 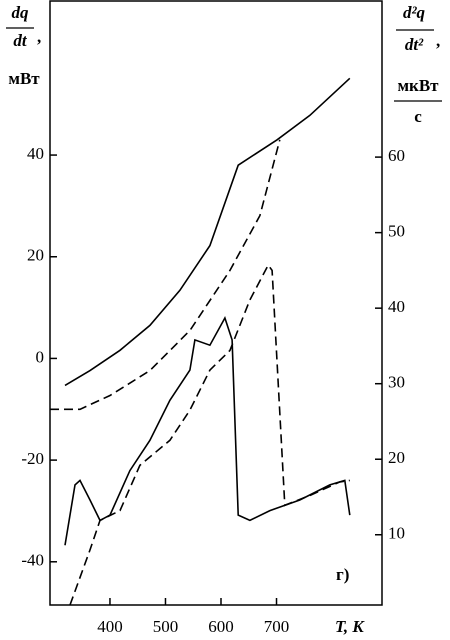 I want to click on y-label-unit: мВт, so click(x=24, y=78).